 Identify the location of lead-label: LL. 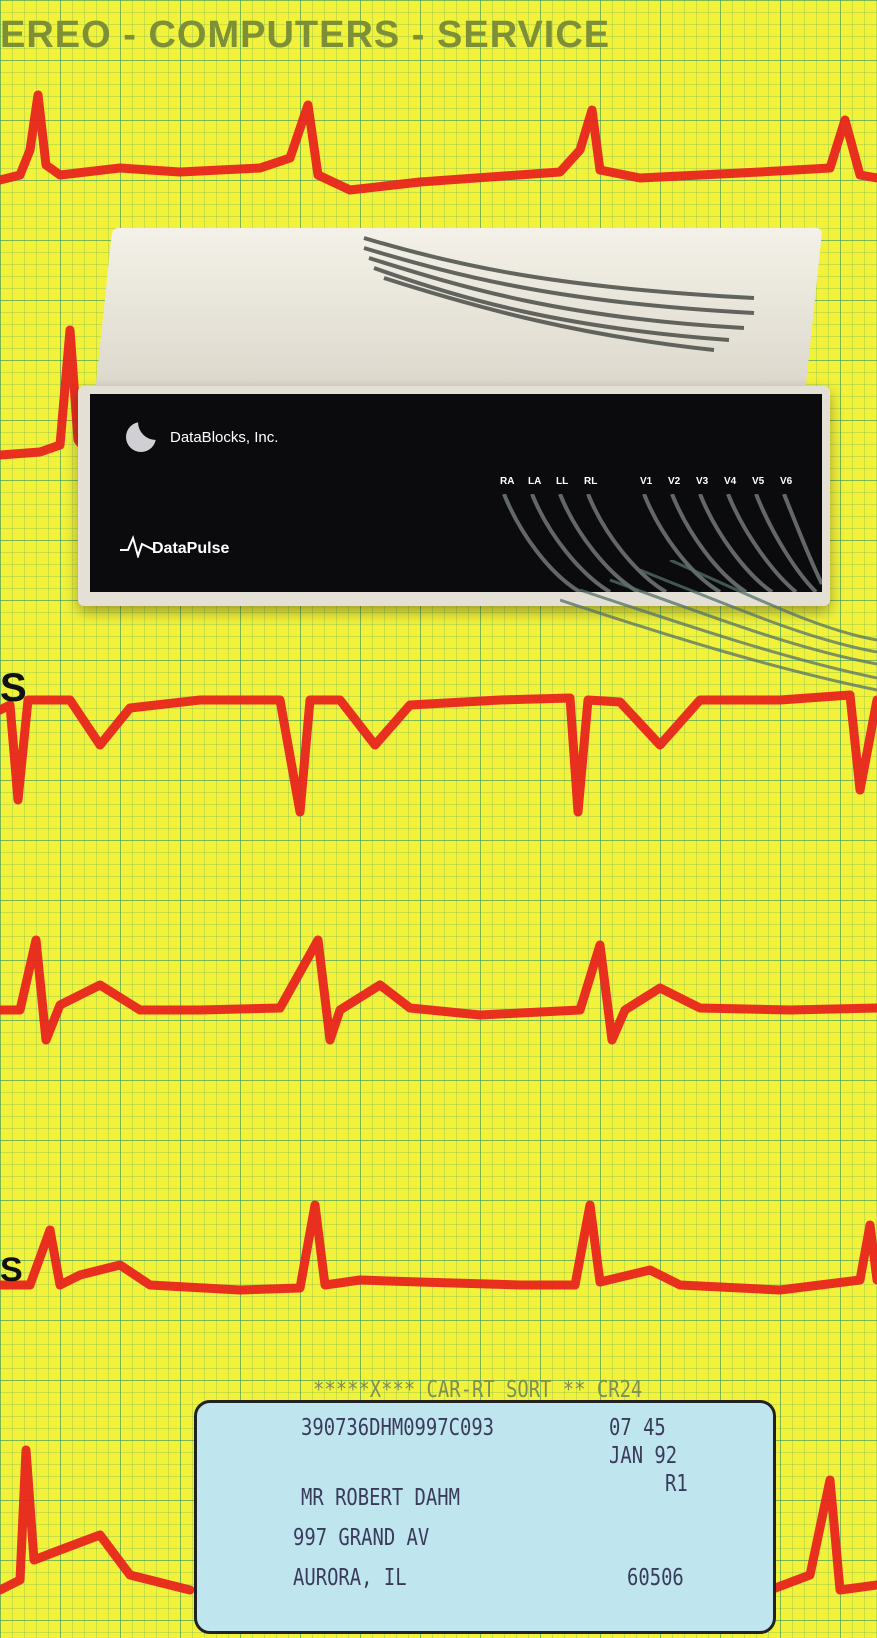
(562, 481).